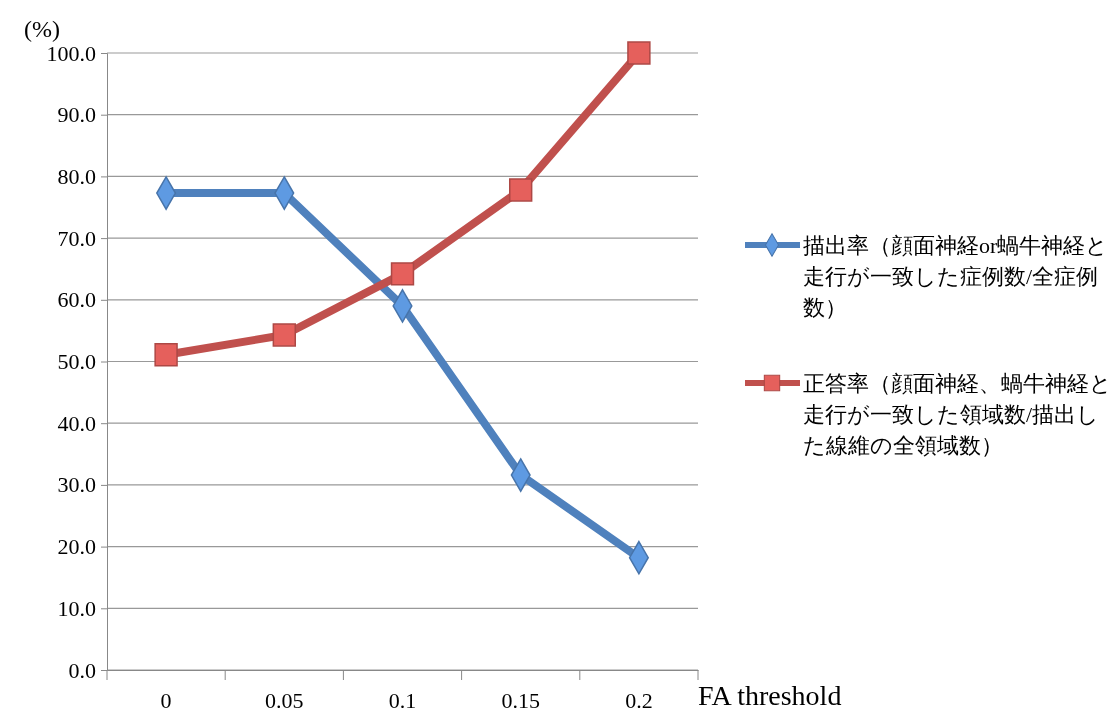 The height and width of the screenshot is (716, 1110). What do you see at coordinates (76, 238) in the screenshot?
I see `y-tick-label: 70.0` at bounding box center [76, 238].